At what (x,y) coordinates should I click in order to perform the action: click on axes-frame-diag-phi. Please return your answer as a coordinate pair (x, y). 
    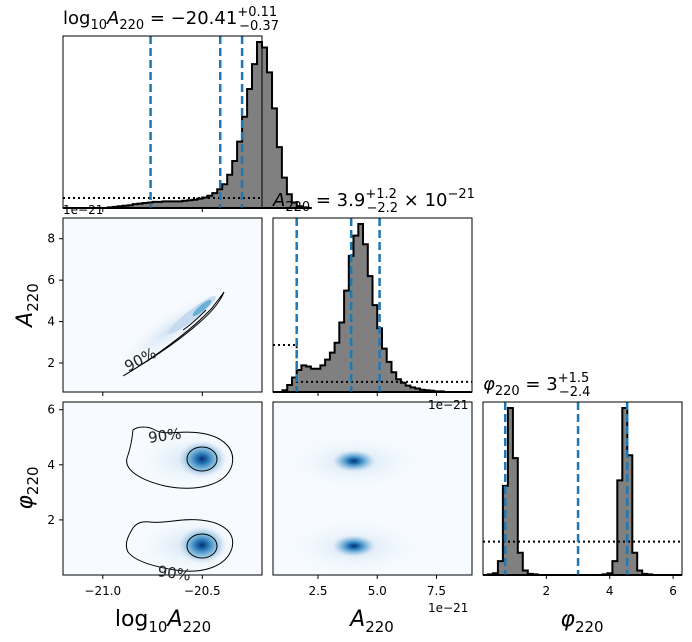
    Looking at the image, I should click on (582, 488).